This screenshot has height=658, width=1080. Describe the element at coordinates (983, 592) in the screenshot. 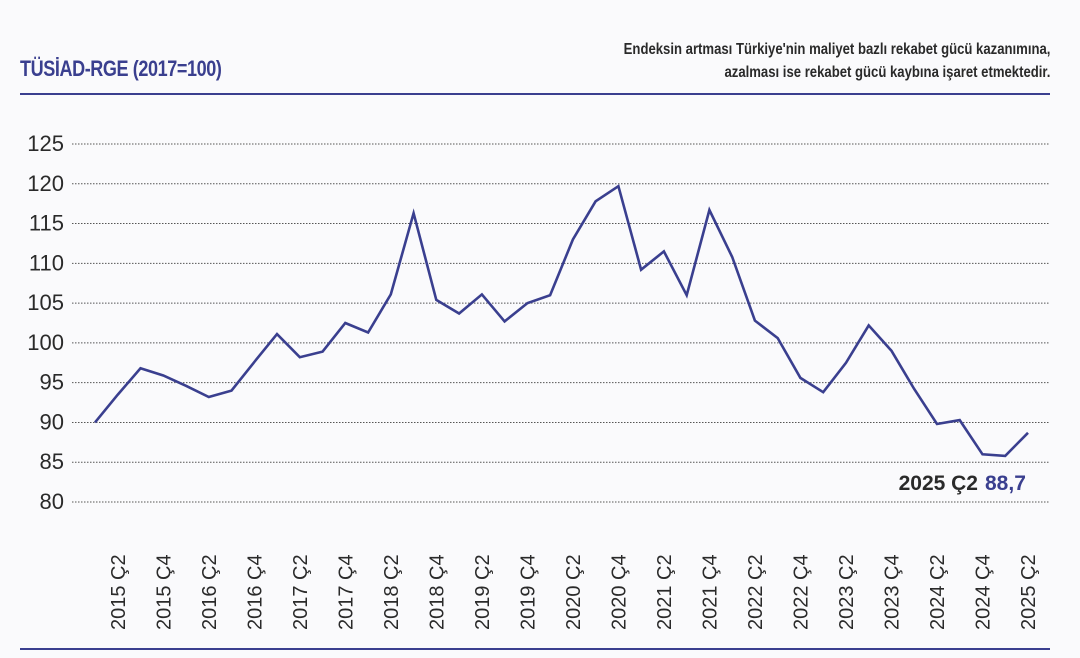

I see `x-tick-label: 2024 Ç4` at that location.